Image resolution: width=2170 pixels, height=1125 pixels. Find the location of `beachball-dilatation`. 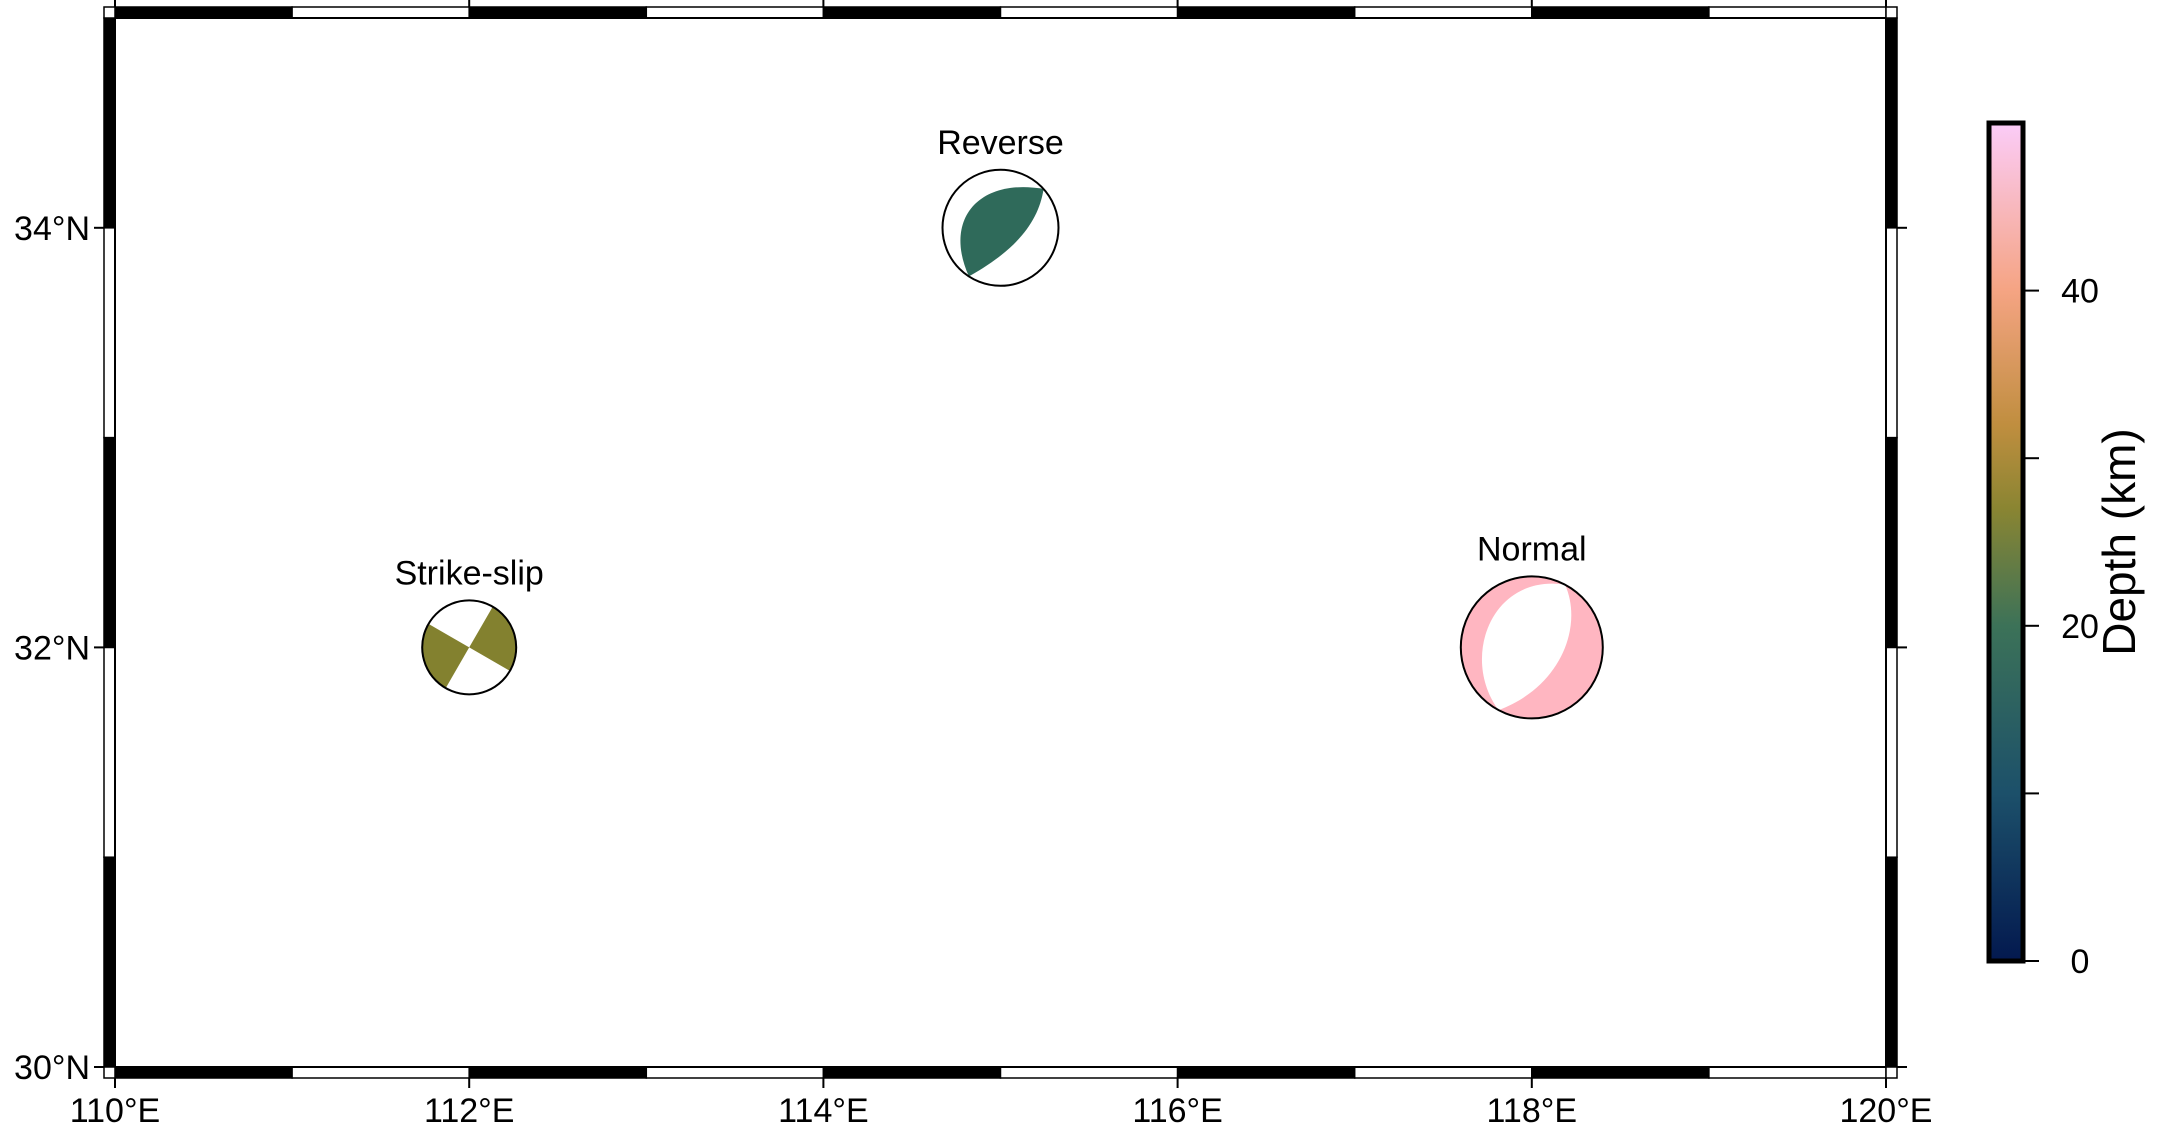

beachball-dilatation is located at coordinates (1526, 647).